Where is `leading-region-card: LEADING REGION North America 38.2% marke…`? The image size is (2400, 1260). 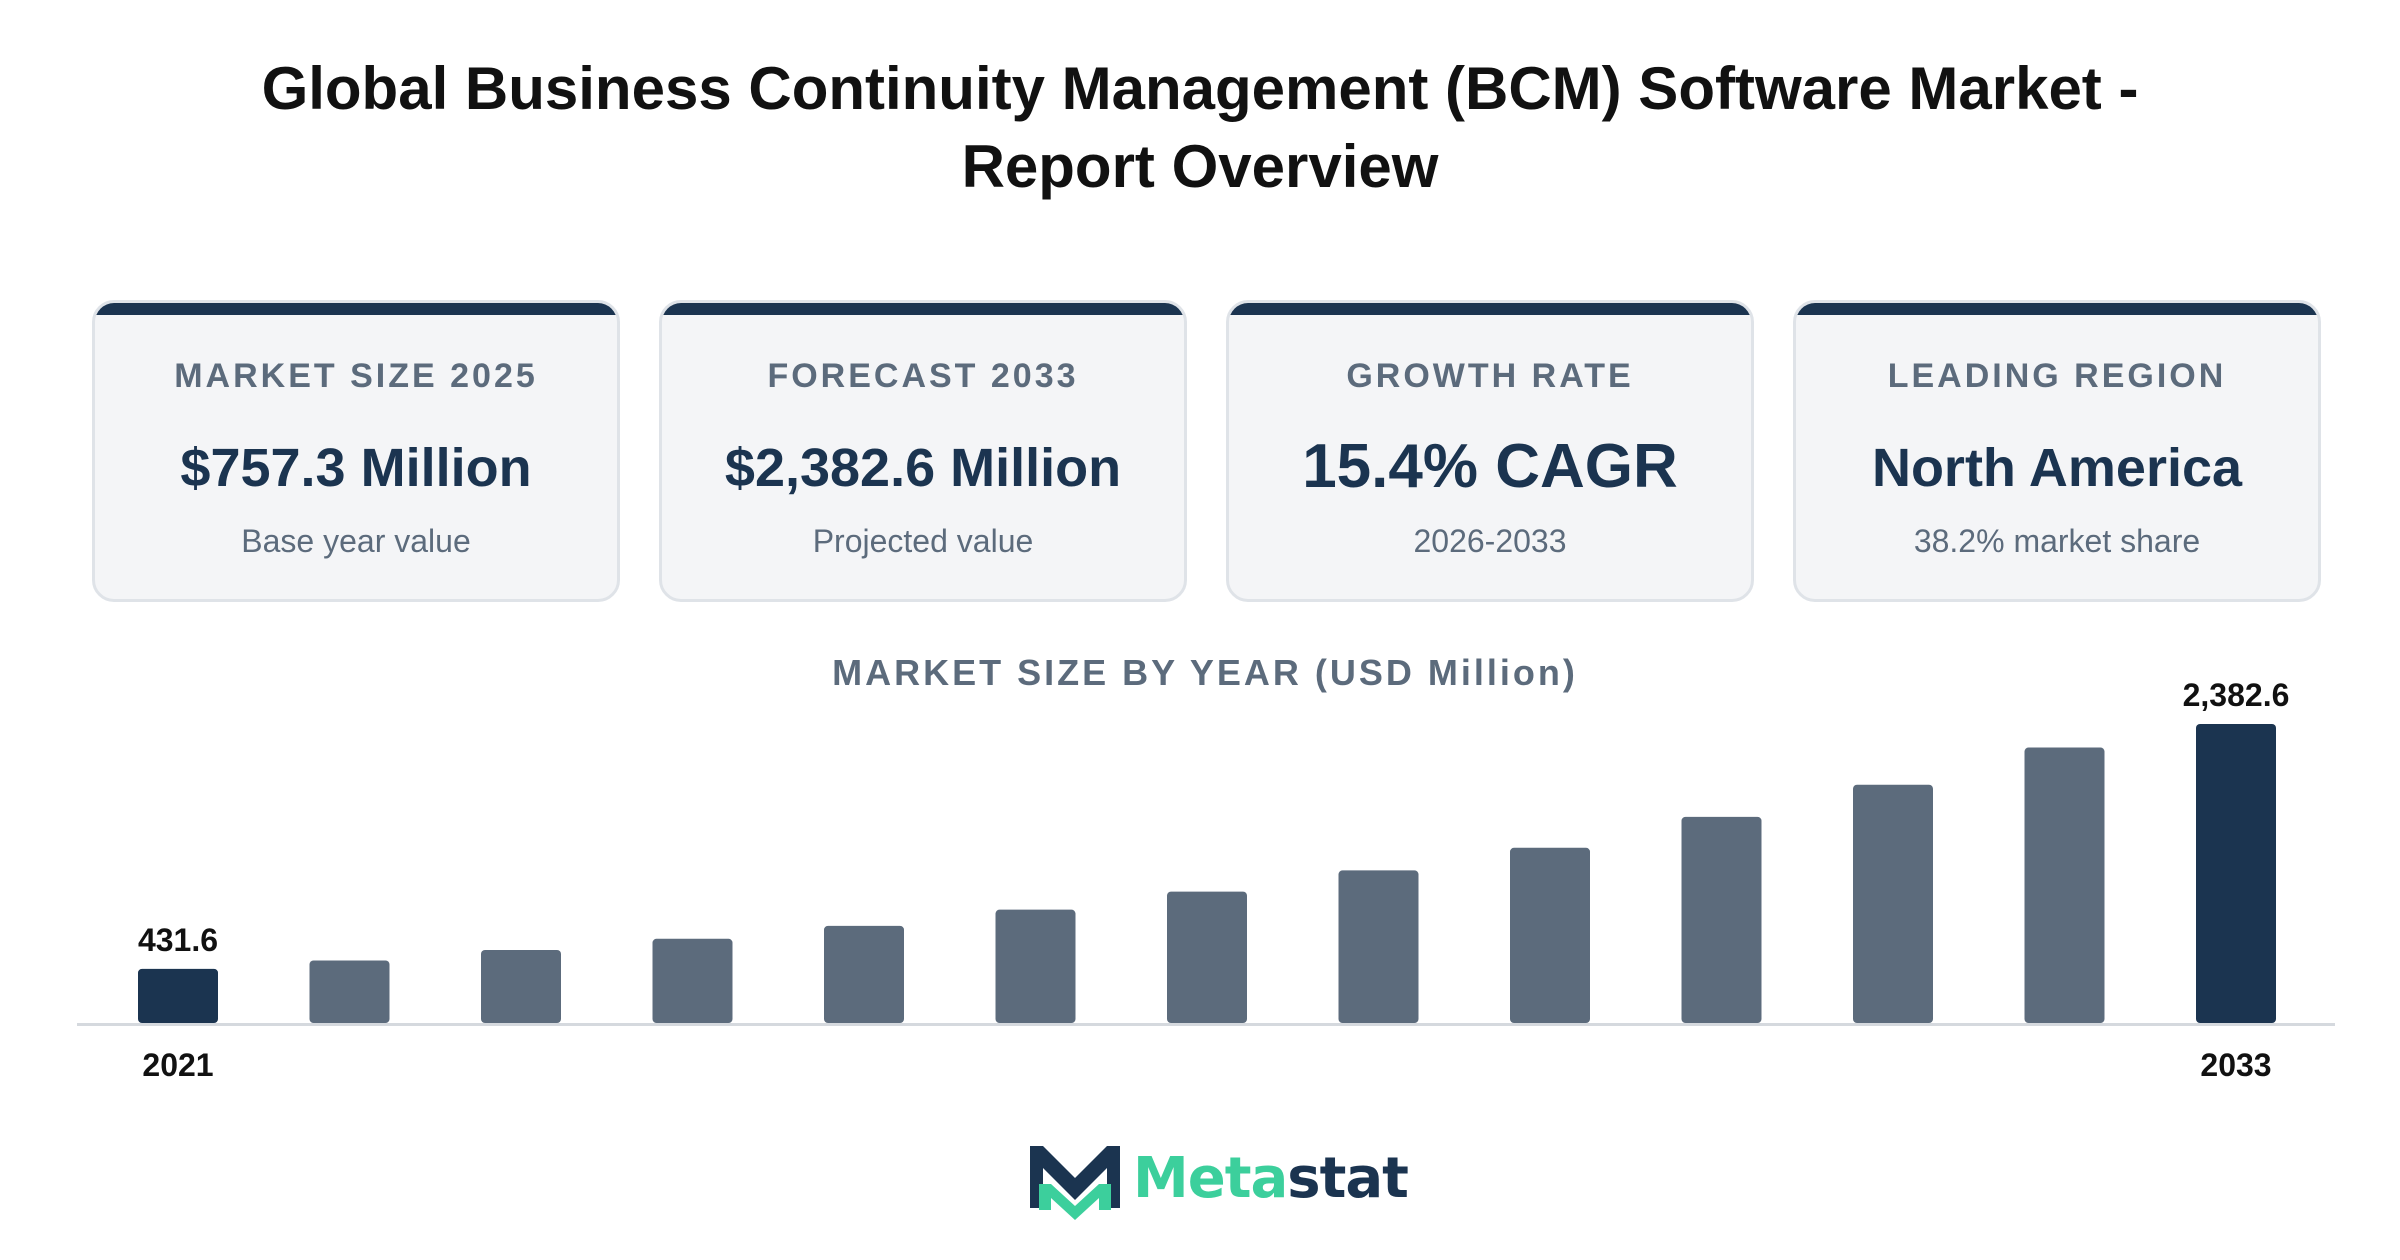
leading-region-card: LEADING REGION North America 38.2% marke… is located at coordinates (2057, 451).